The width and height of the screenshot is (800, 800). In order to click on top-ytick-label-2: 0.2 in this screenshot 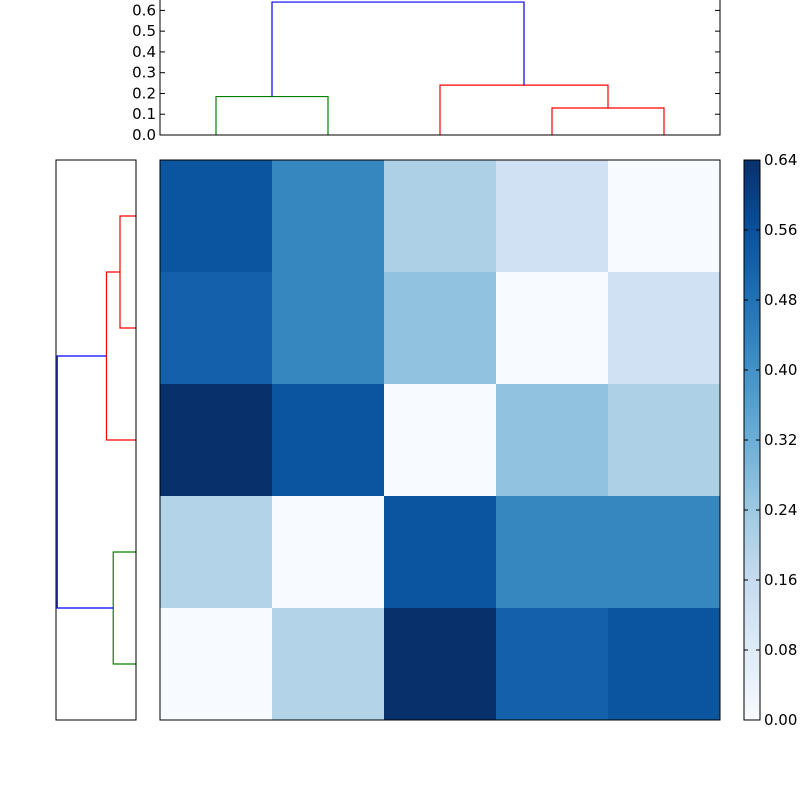, I will do `click(144, 93)`.